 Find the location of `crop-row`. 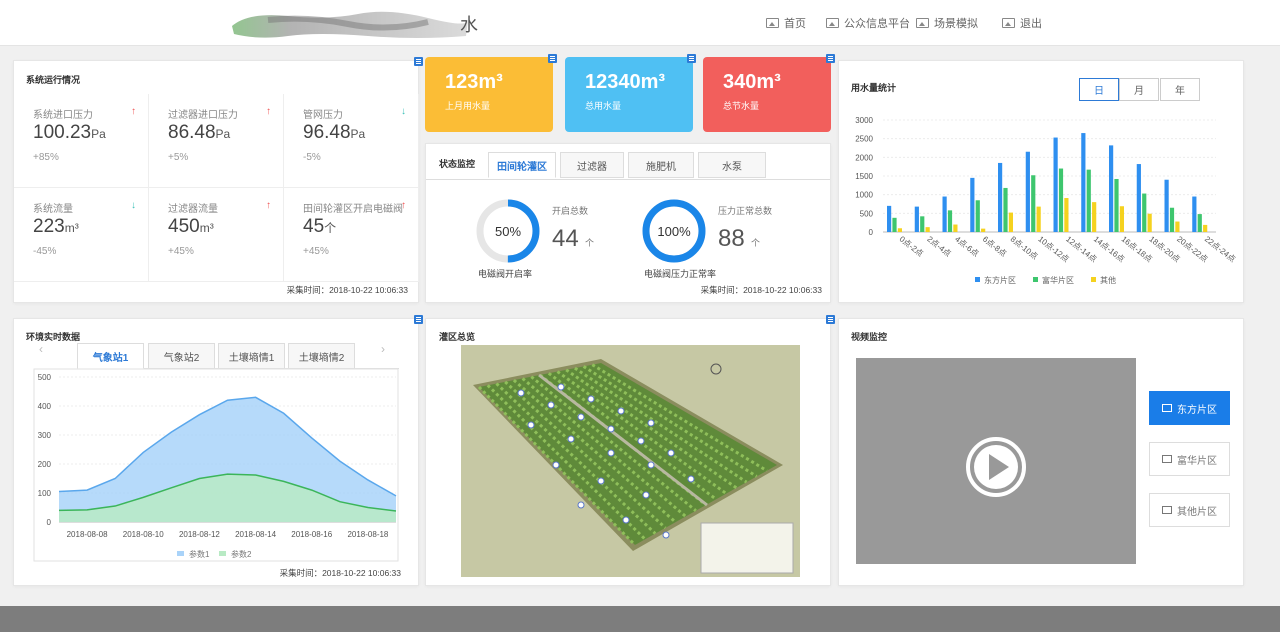

crop-row is located at coordinates (576, 458).